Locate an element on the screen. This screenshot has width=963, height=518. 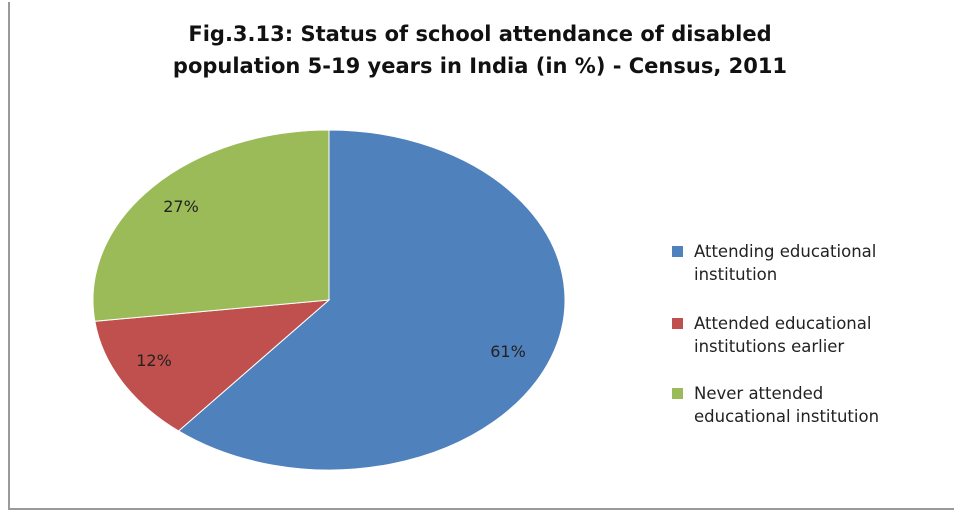
pie-slice-attended-earlier is located at coordinates (212, 365).